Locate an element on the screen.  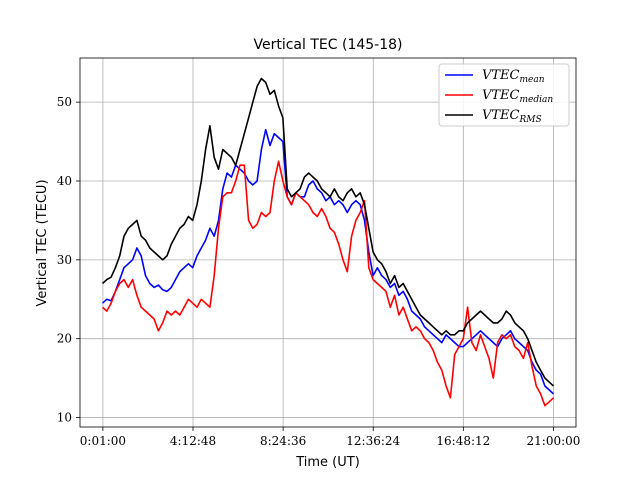
x-tick-label-1: 4:12:48 is located at coordinates (193, 441).